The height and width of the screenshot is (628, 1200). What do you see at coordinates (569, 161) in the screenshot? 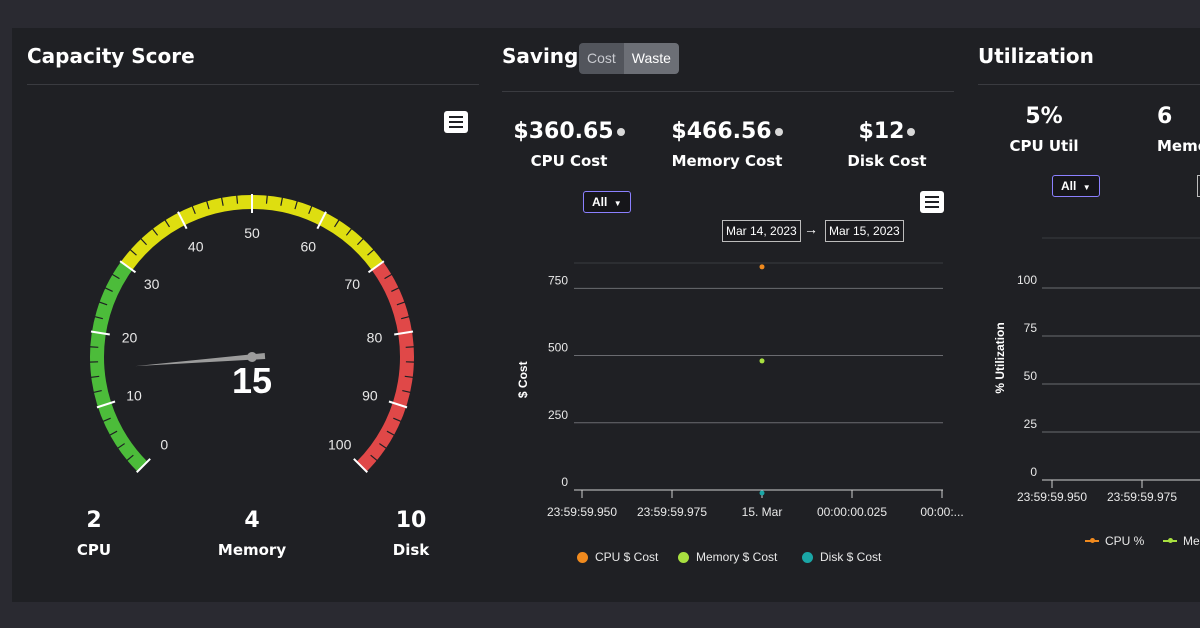
I see `cpu-cost-label: CPU Cost` at bounding box center [569, 161].